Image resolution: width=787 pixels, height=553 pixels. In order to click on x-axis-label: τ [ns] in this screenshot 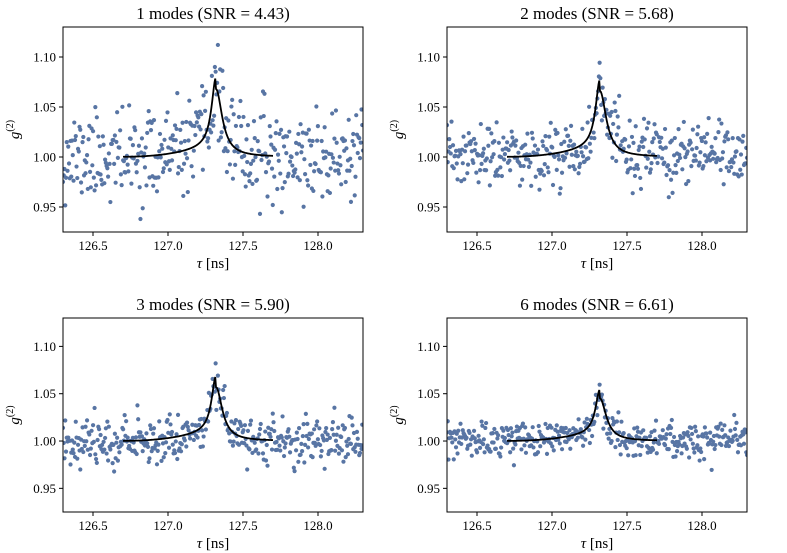, I will do `click(597, 544)`.